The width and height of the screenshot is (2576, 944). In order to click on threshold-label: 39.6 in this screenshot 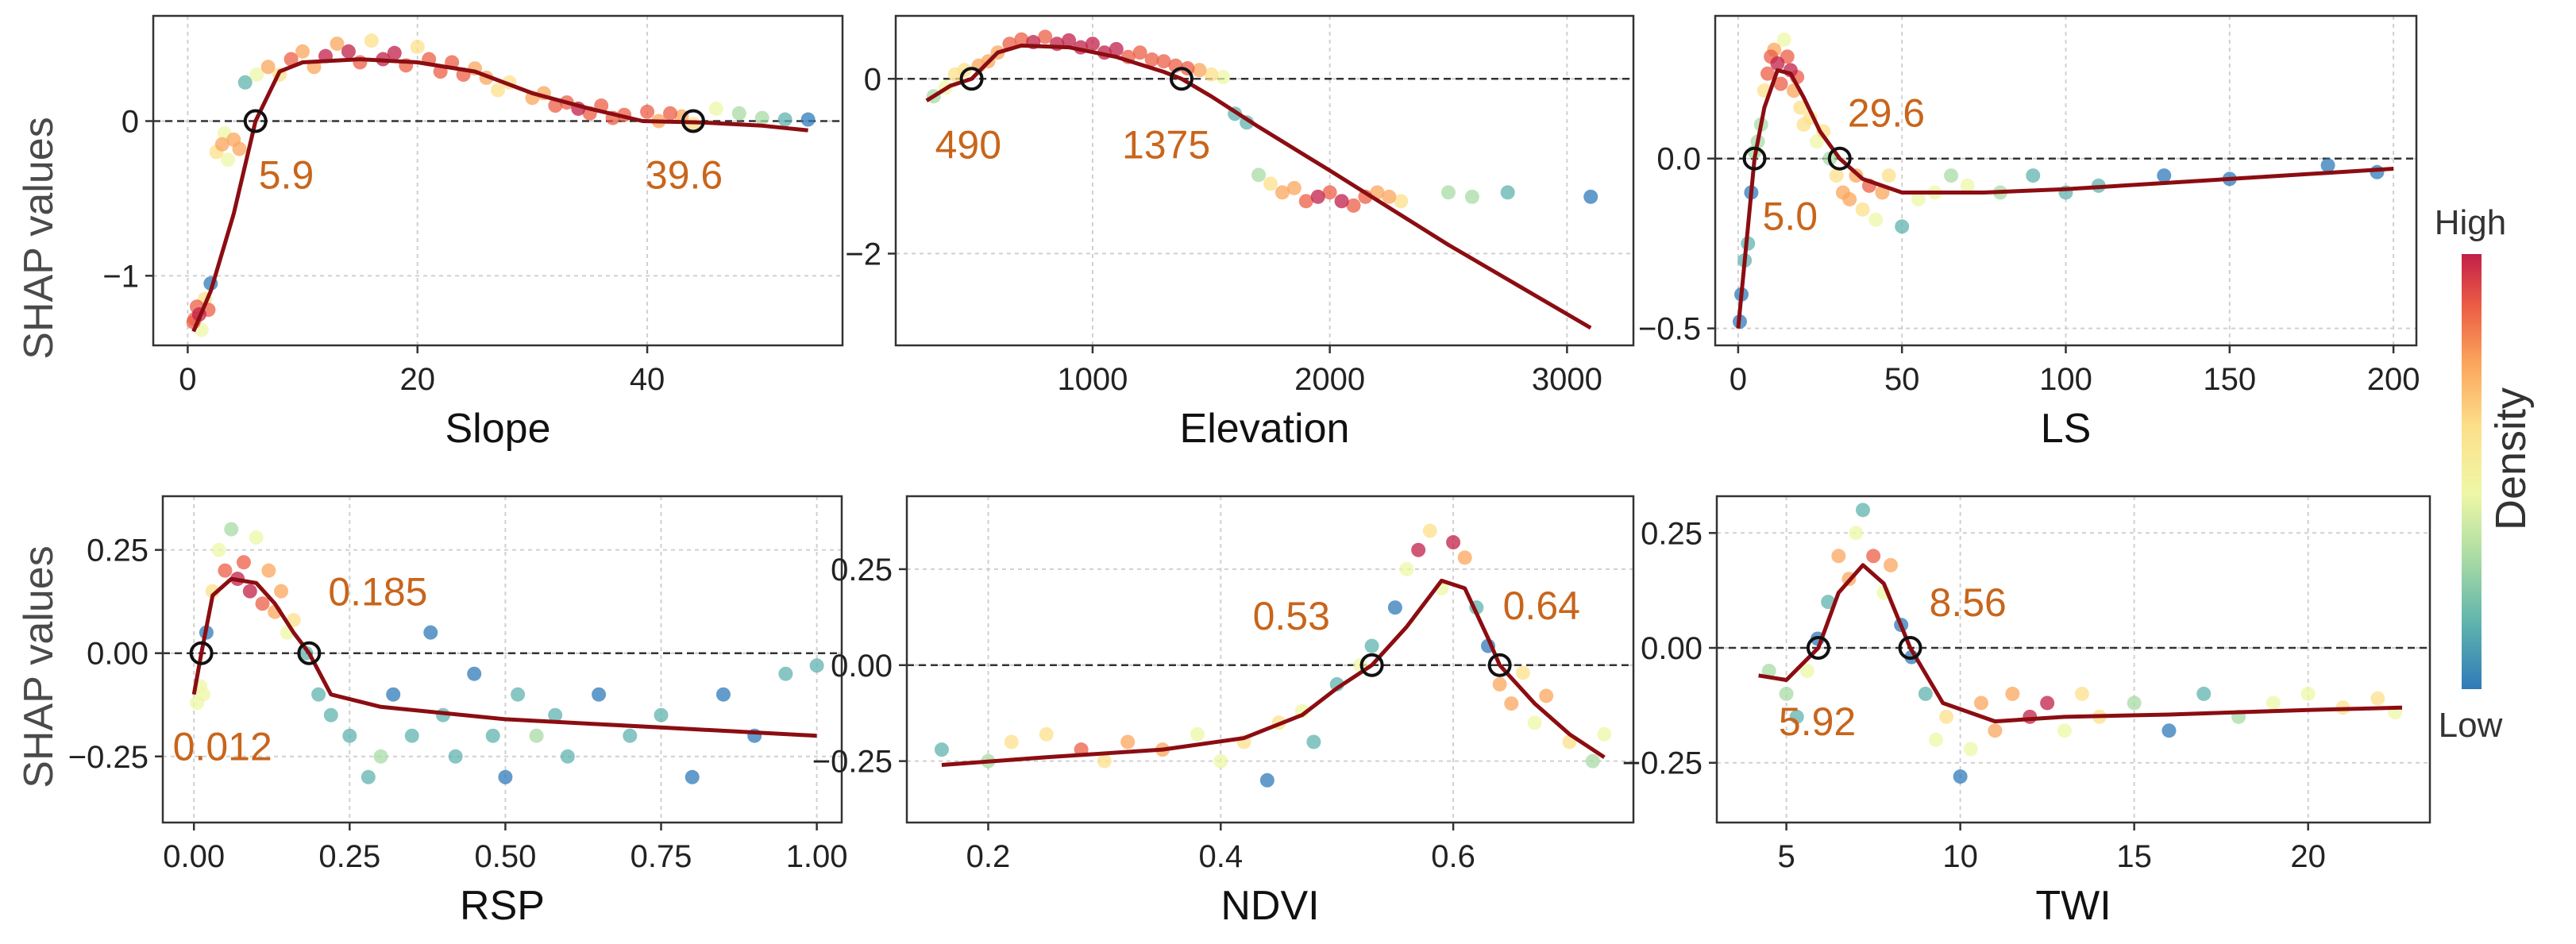, I will do `click(684, 174)`.